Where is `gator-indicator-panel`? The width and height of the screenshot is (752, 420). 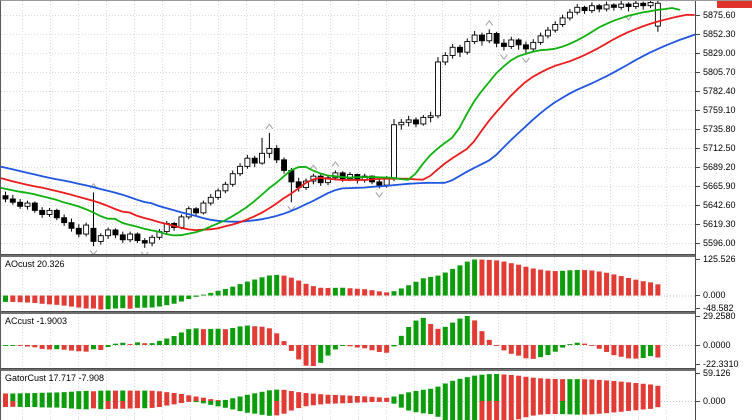 gator-indicator-panel is located at coordinates (348, 395).